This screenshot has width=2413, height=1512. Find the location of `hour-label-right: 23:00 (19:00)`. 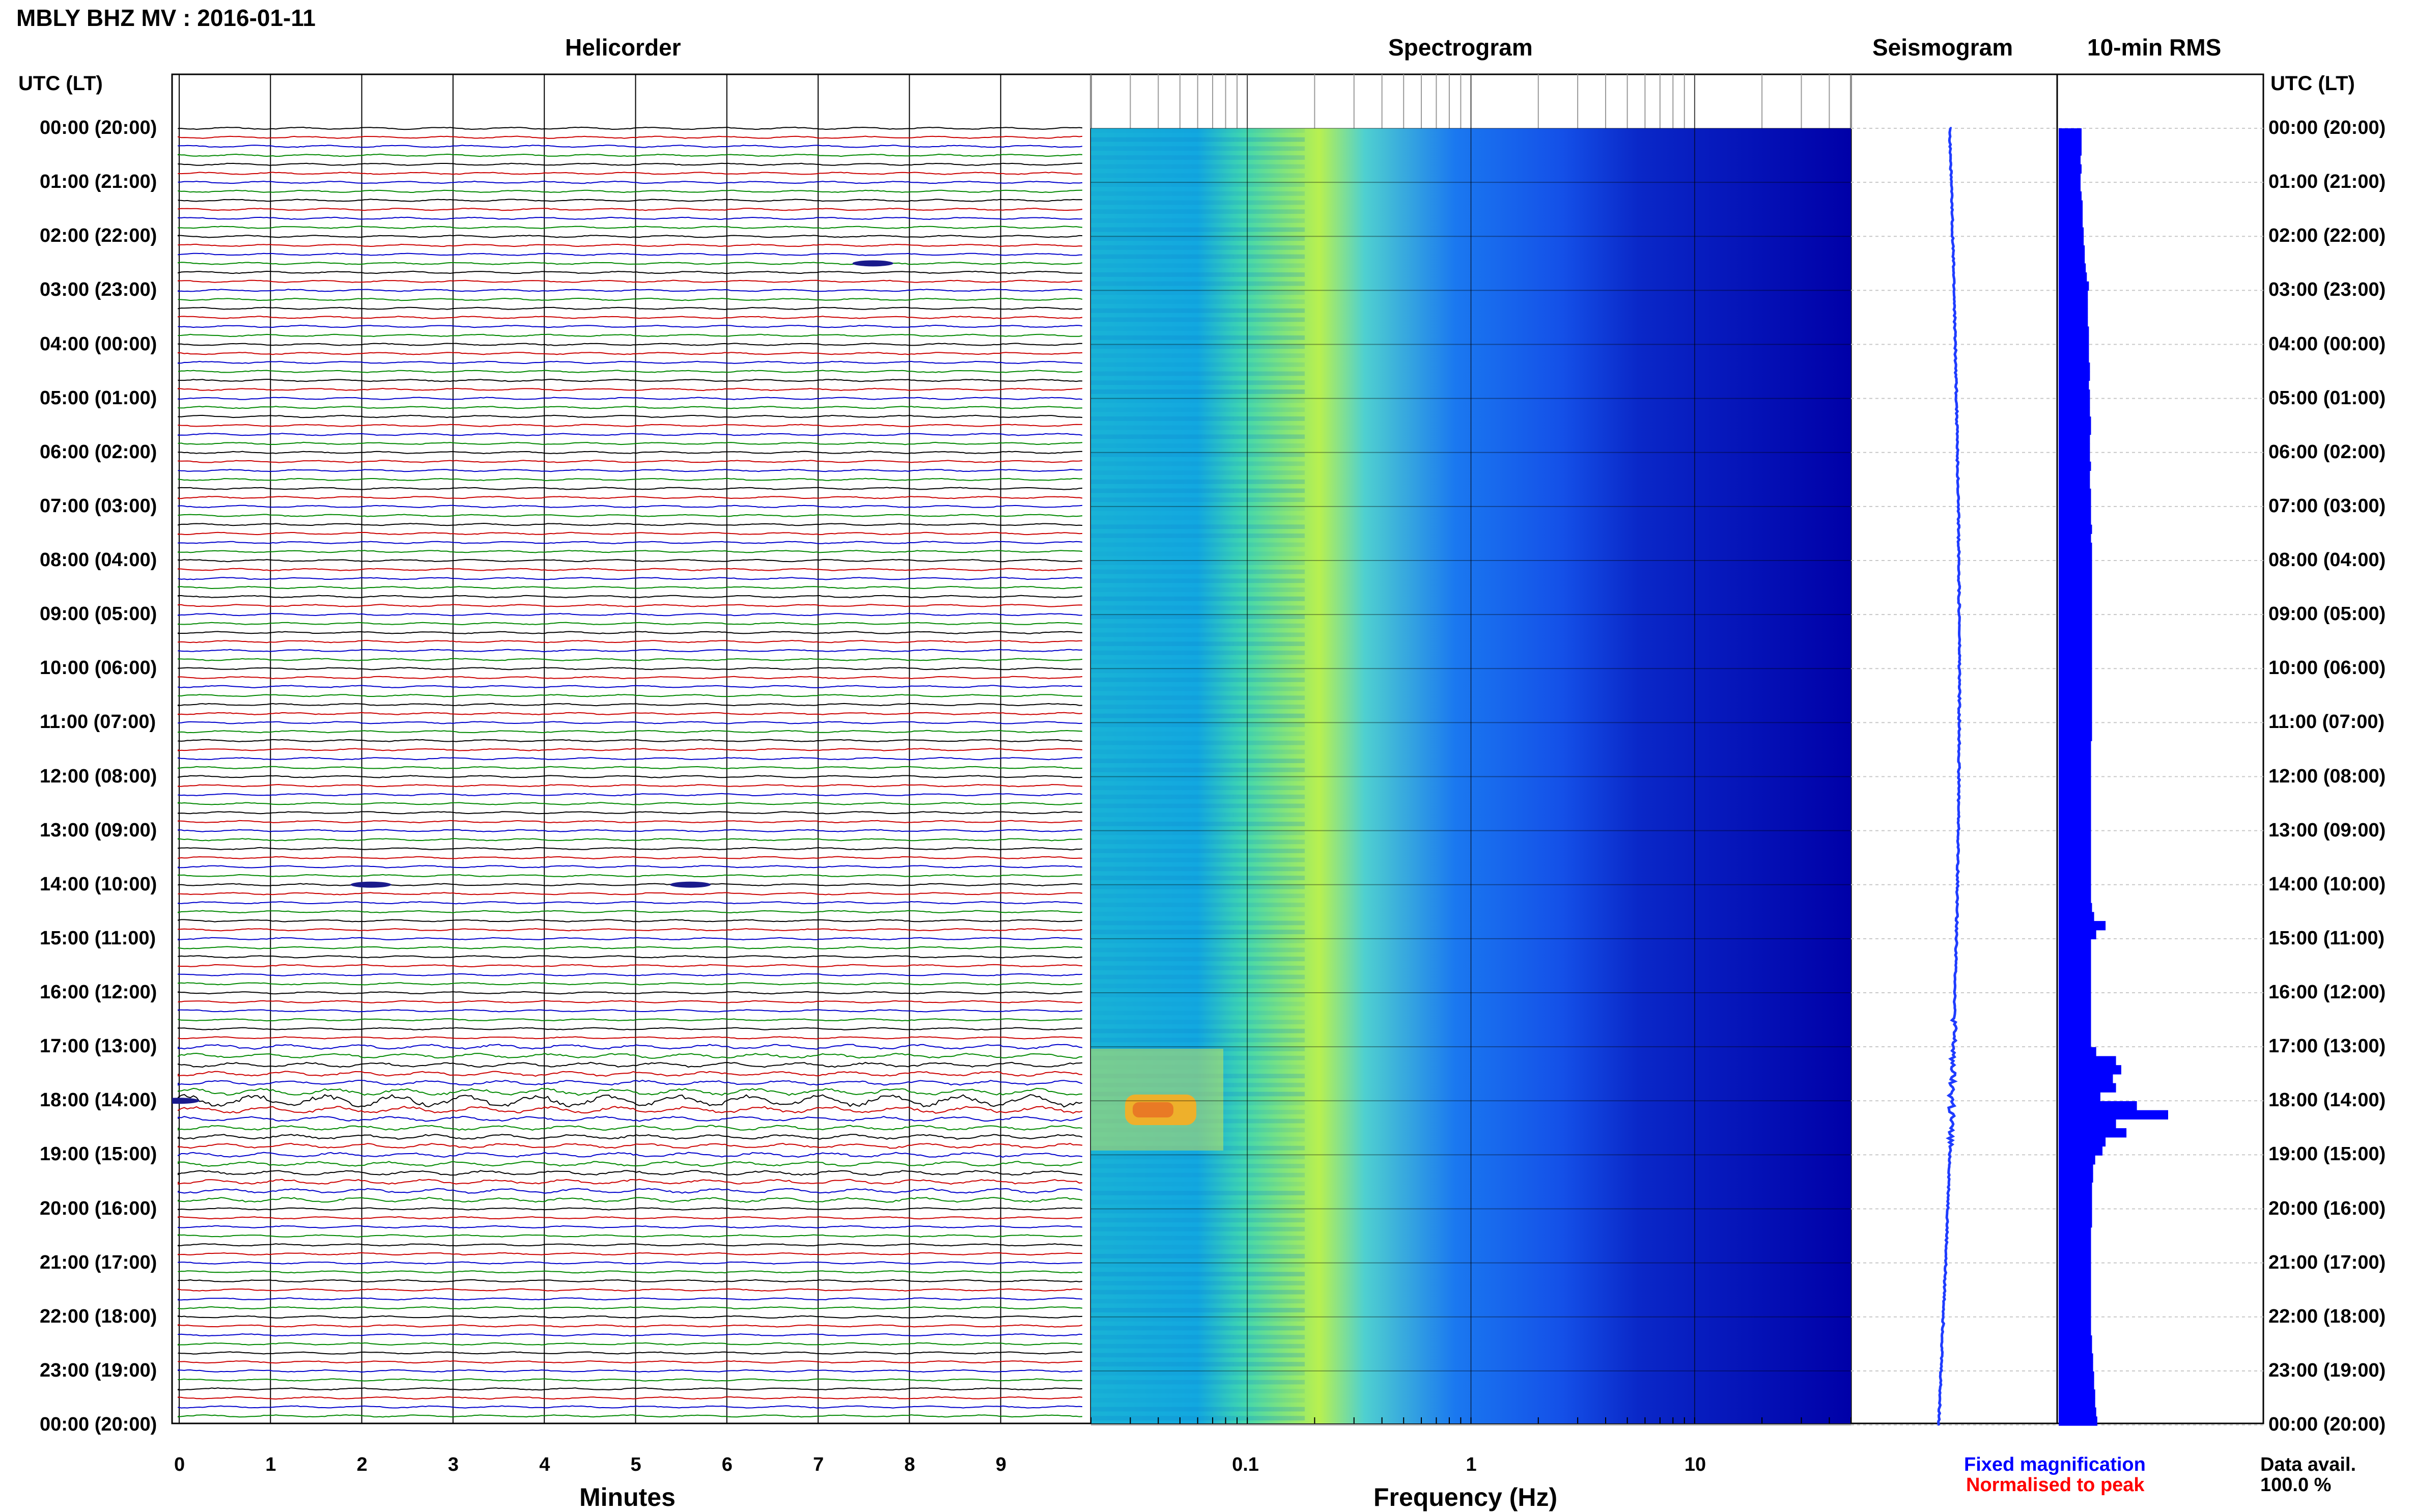

hour-label-right: 23:00 (19:00) is located at coordinates (2327, 1370).